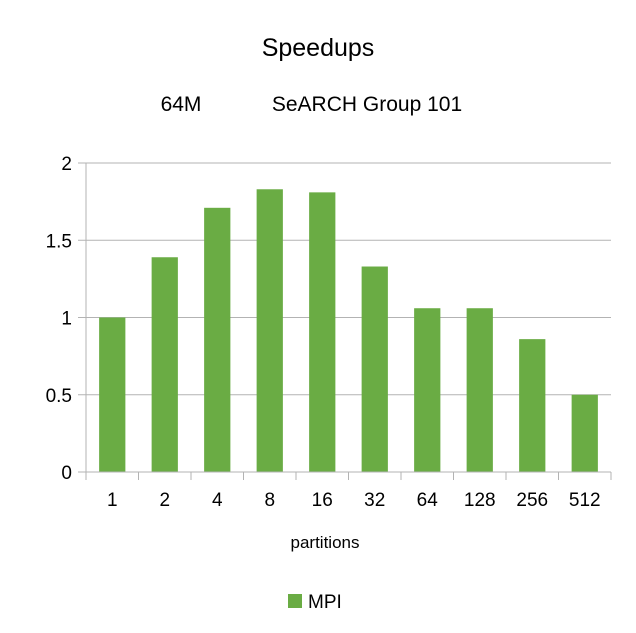  Describe the element at coordinates (354, 500) in the screenshot. I see `x-axis-ticks: 1 2 4 8 16 32 64 128 256 512` at that location.